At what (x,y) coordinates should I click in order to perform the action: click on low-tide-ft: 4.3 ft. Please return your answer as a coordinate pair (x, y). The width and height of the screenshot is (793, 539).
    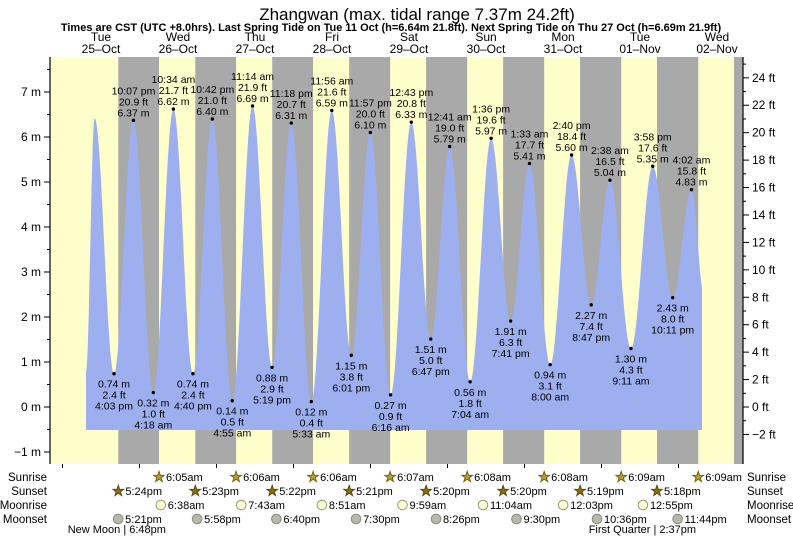
    Looking at the image, I should click on (630, 371).